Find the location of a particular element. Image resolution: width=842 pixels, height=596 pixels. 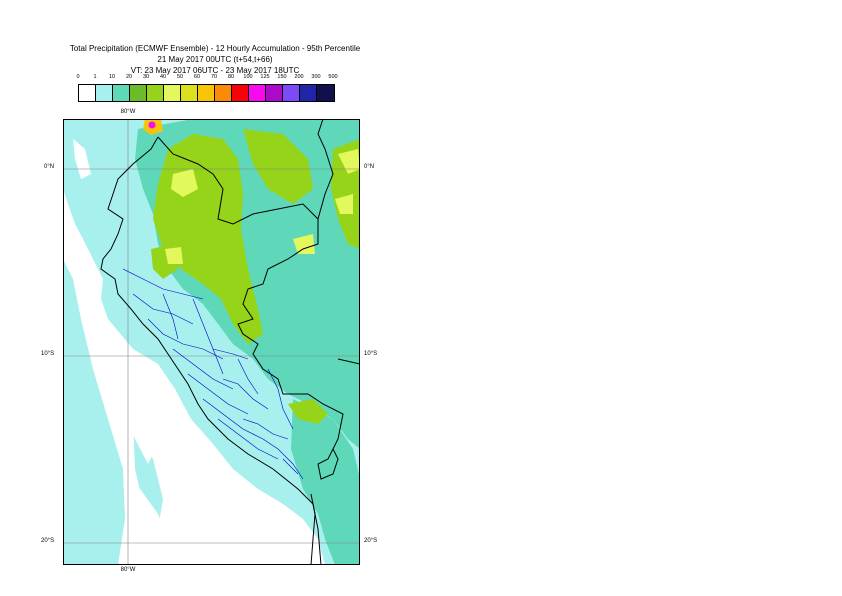

admin-boundaries is located at coordinates (213, 374).